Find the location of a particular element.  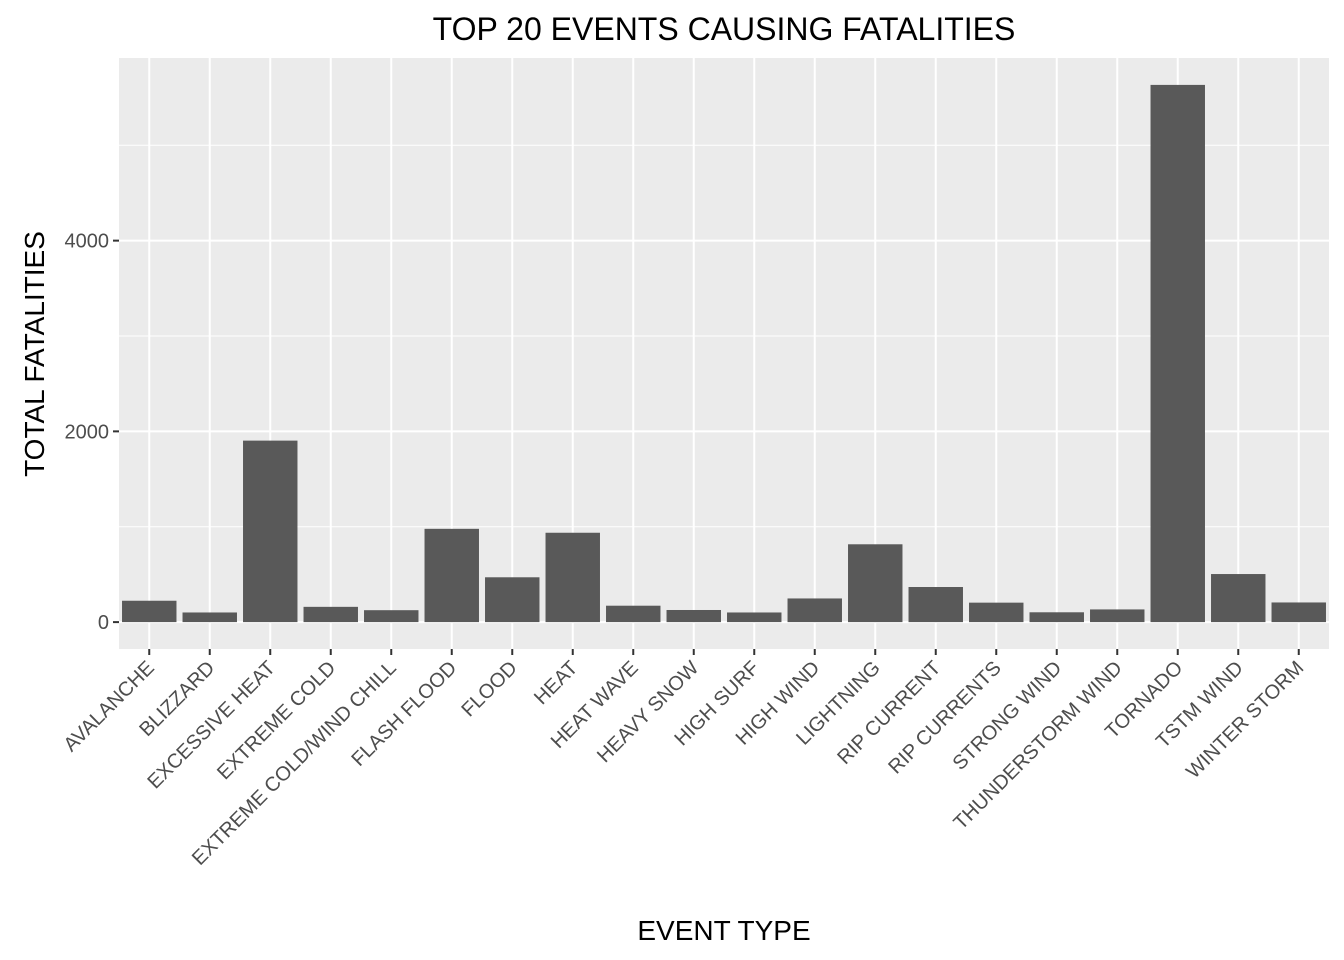

y-tick-label: 4000 is located at coordinates (87, 242).